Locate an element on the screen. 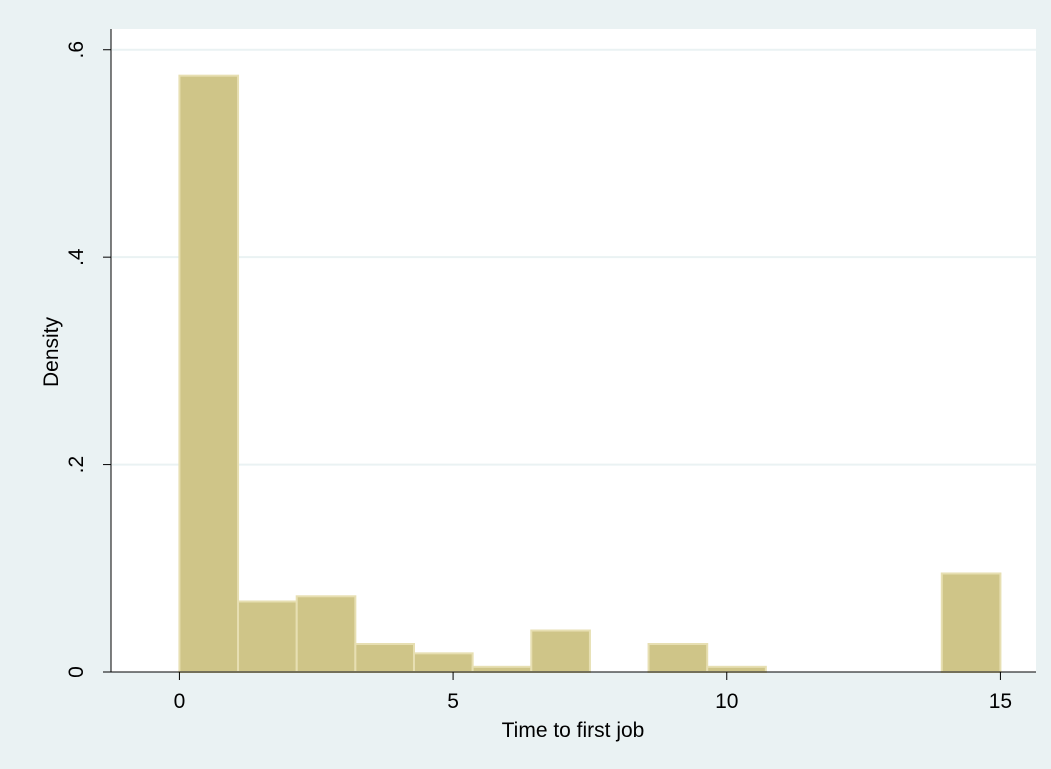 The width and height of the screenshot is (1051, 769). y-ticks: 0 .2 .4 .6 is located at coordinates (88, 359).